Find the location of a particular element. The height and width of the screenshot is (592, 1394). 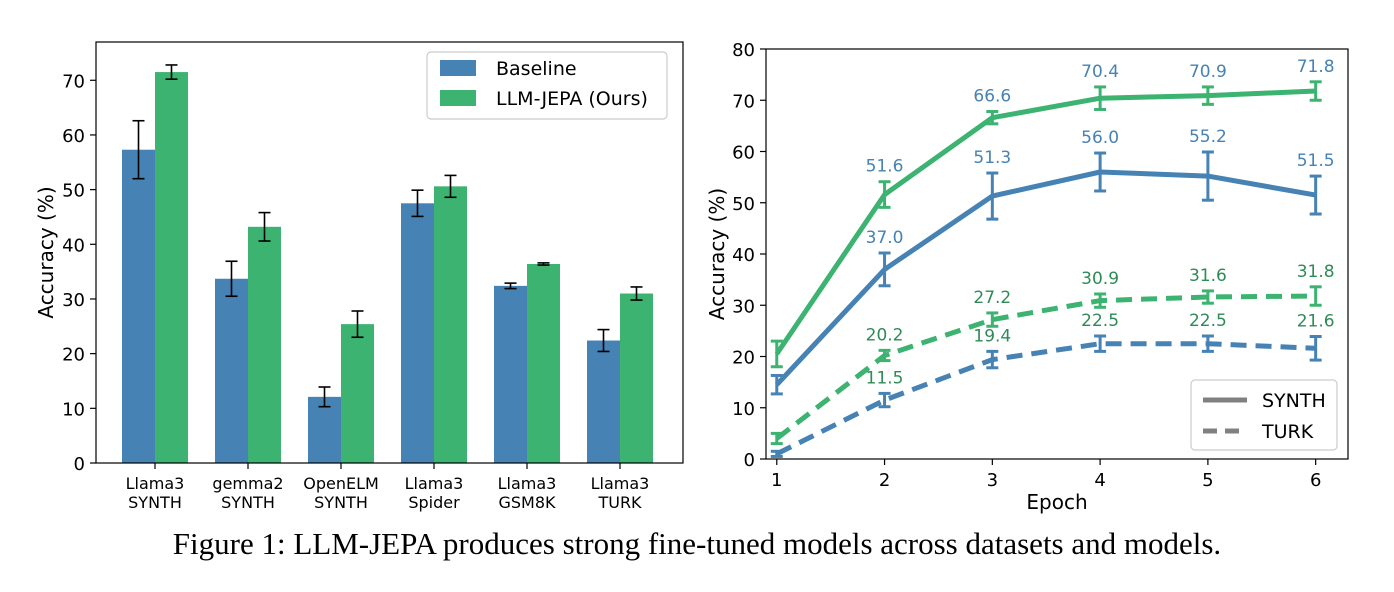

baseline-turk-data-label: 11.5 is located at coordinates (885, 378).